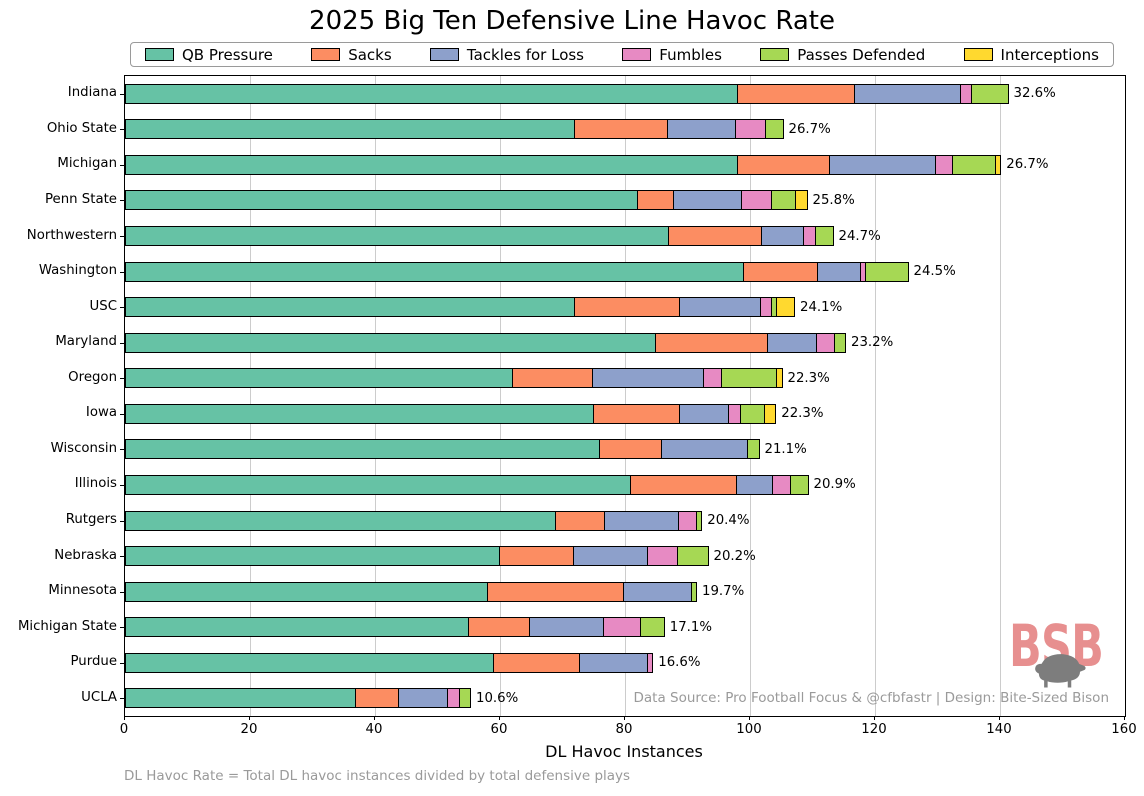 The image size is (1144, 796). I want to click on bar-row-michigan-state: 17.1%, so click(622, 627).